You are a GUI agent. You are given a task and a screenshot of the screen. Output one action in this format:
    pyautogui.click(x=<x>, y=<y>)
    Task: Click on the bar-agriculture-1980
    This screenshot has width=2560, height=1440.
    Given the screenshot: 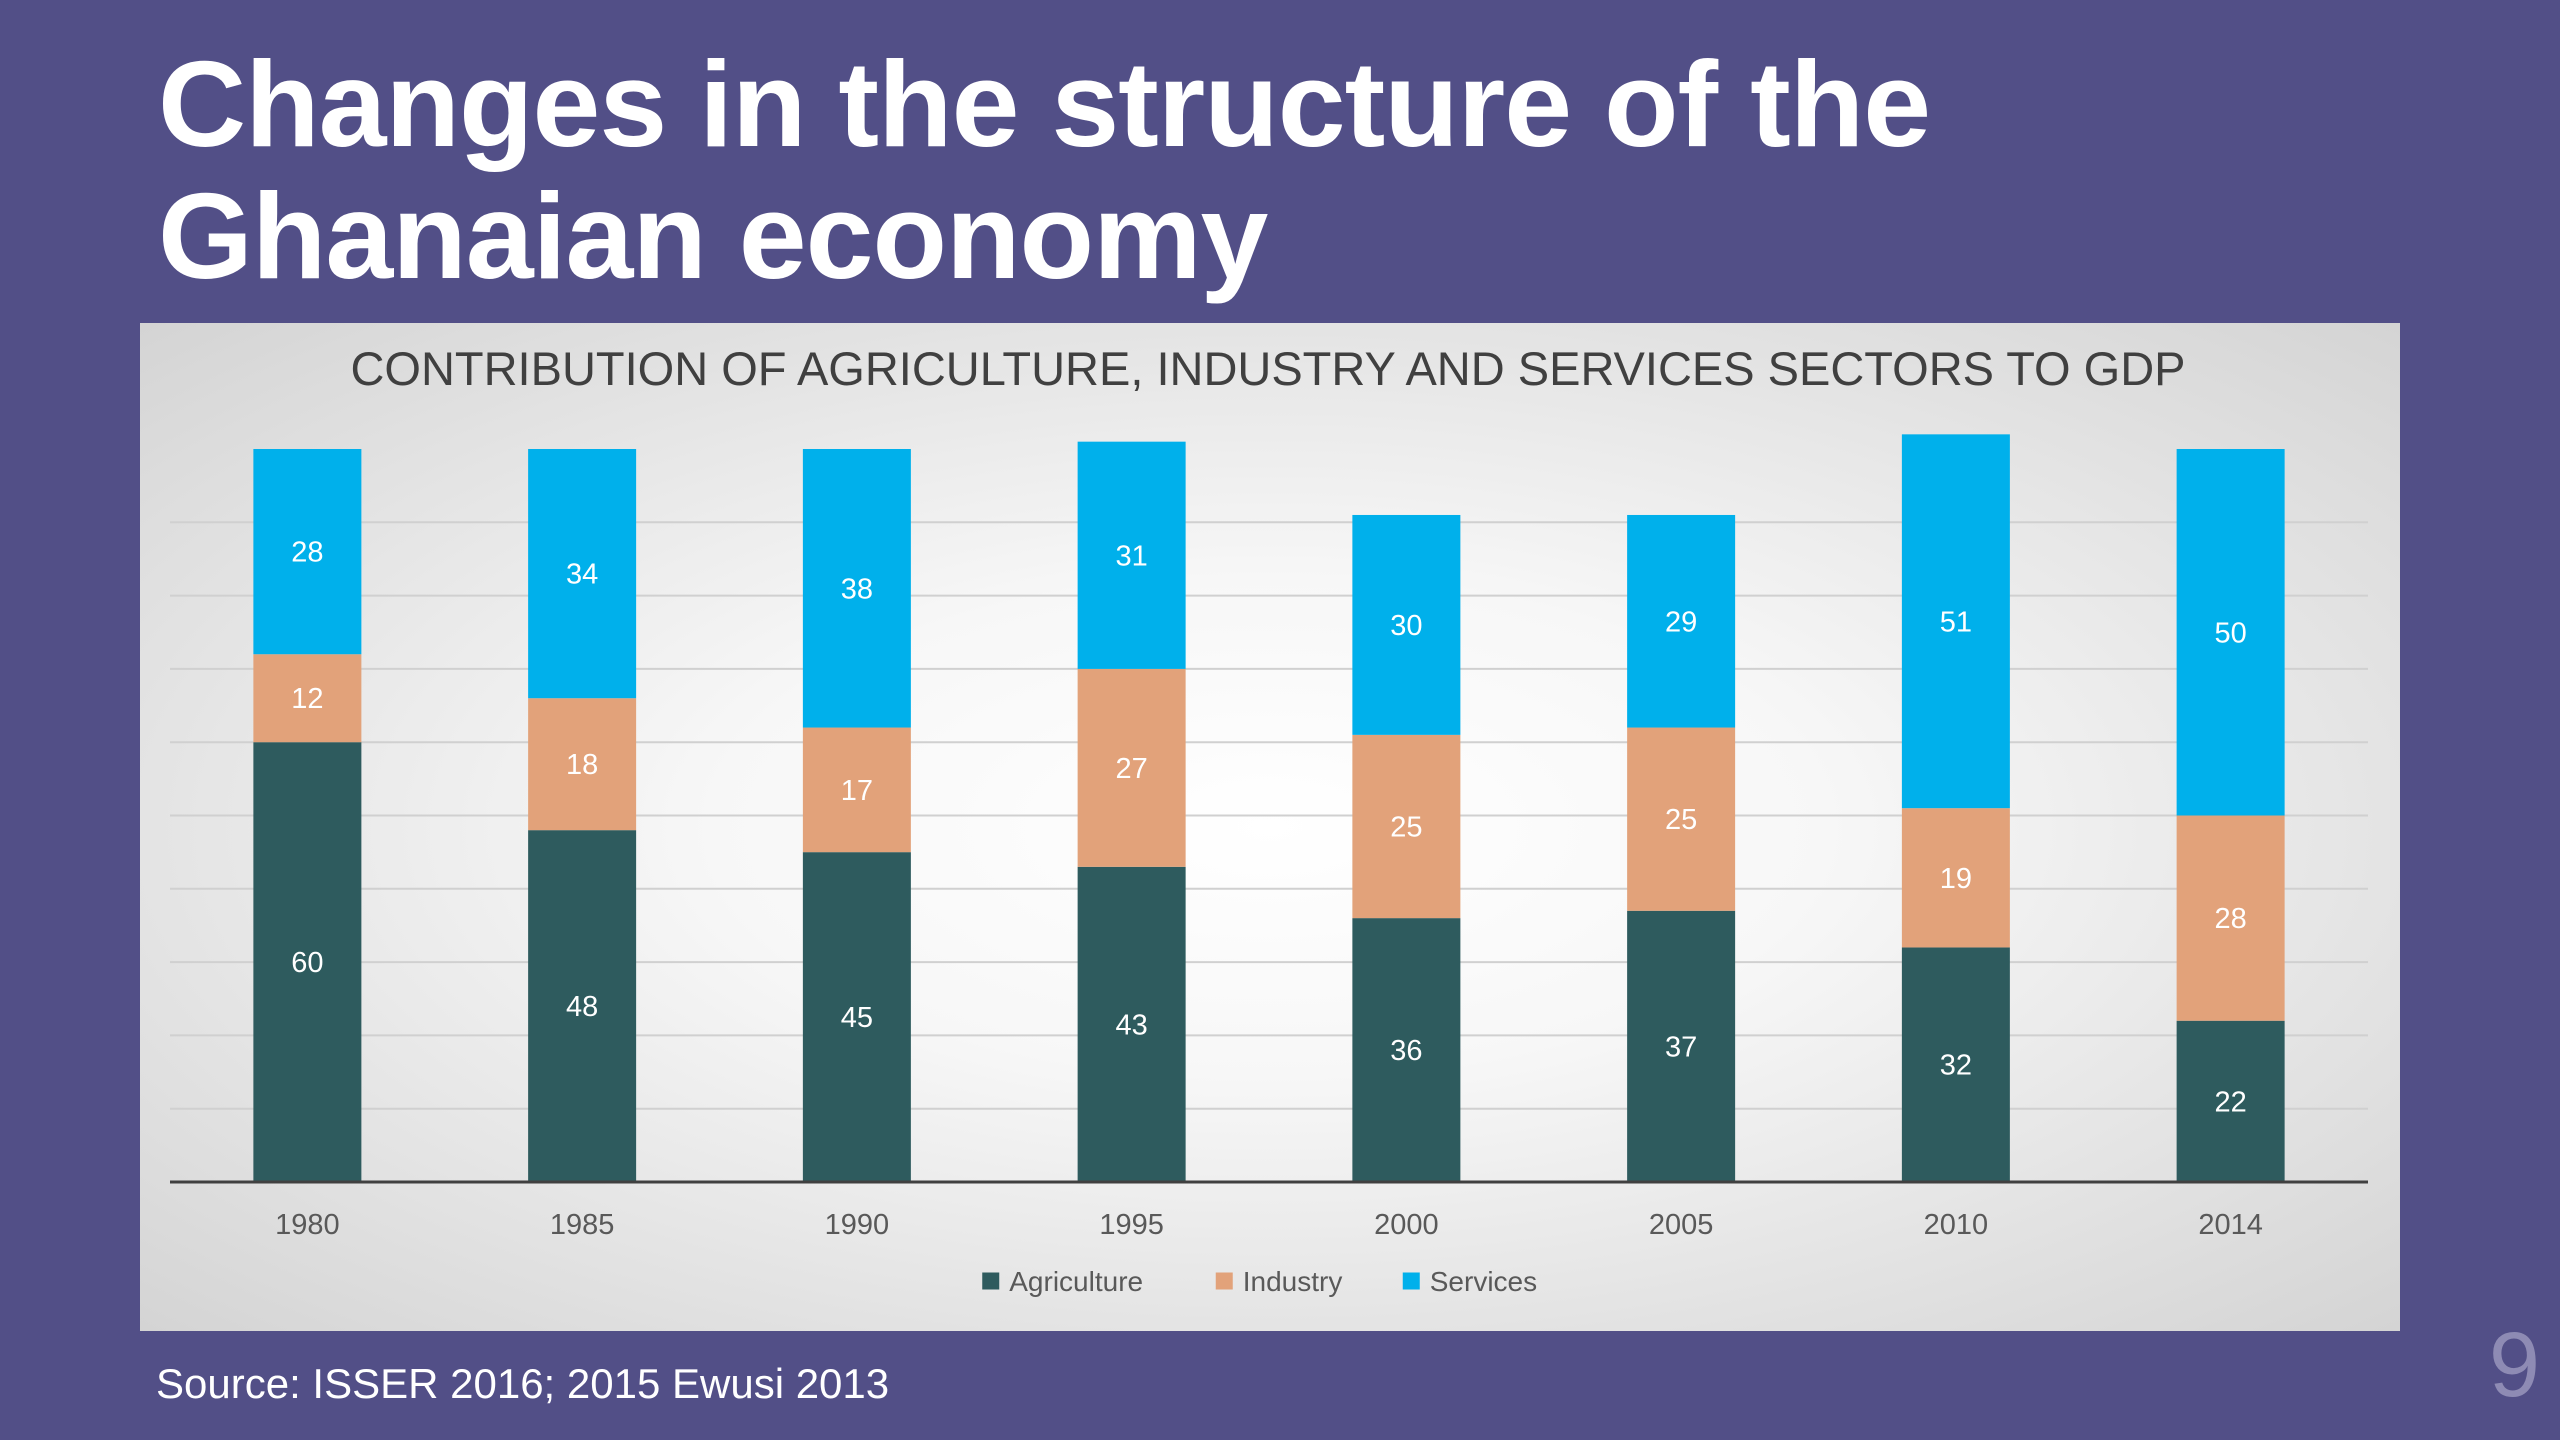 What is the action you would take?
    pyautogui.click(x=307, y=962)
    